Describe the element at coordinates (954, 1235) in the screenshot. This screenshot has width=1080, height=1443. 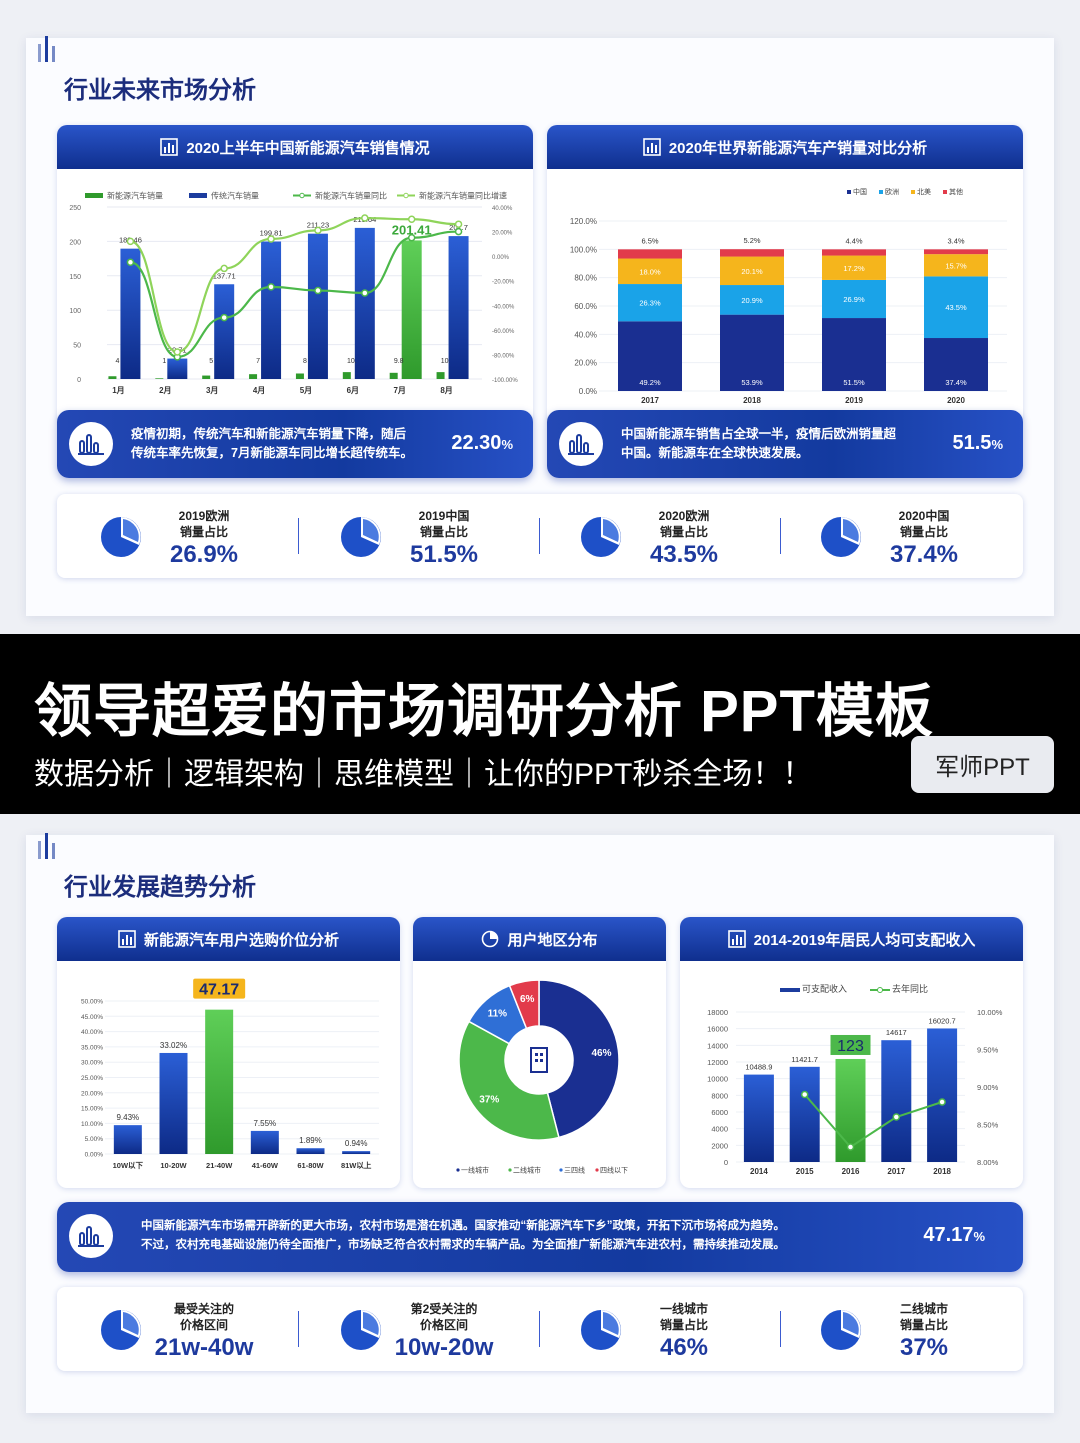
I see `insight-value: 47.17%` at that location.